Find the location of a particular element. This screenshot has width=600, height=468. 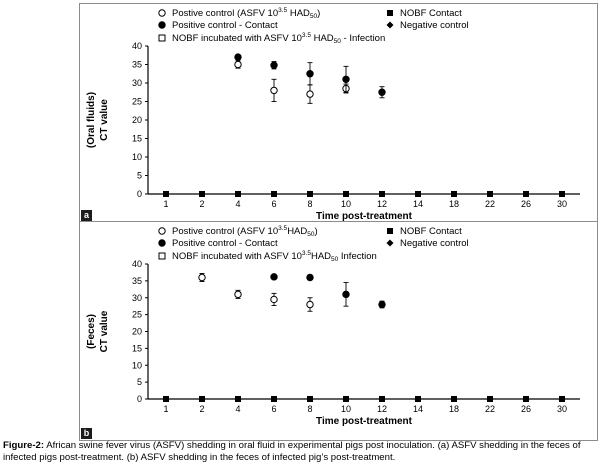

legend-marker-open-circle is located at coordinates (162, 231).